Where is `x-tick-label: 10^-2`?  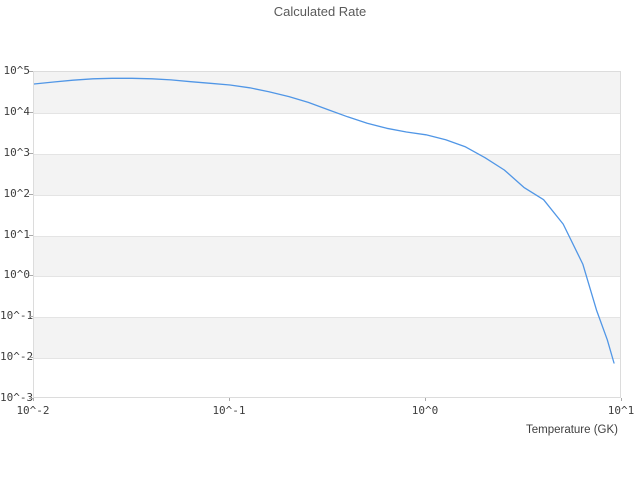 x-tick-label: 10^-2 is located at coordinates (33, 410).